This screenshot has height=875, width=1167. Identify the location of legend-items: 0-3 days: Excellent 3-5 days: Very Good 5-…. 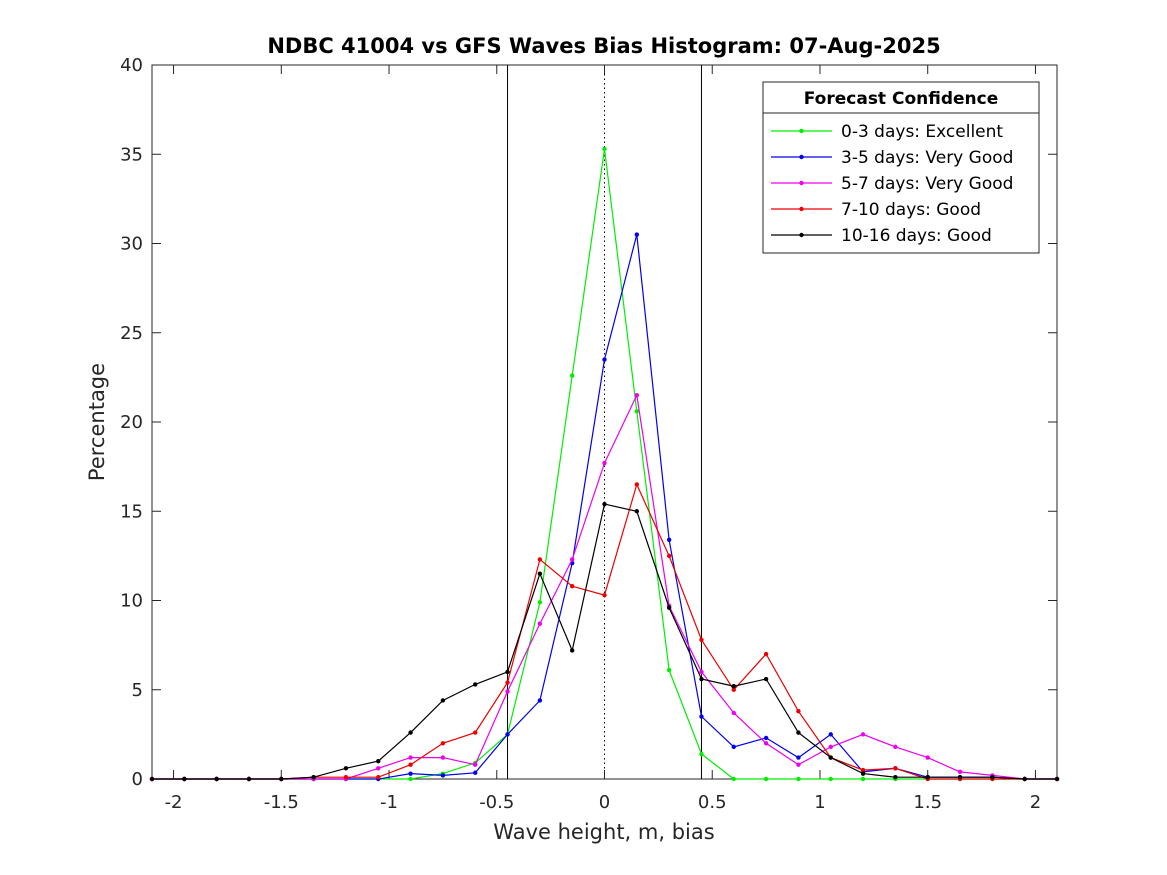
(892, 184).